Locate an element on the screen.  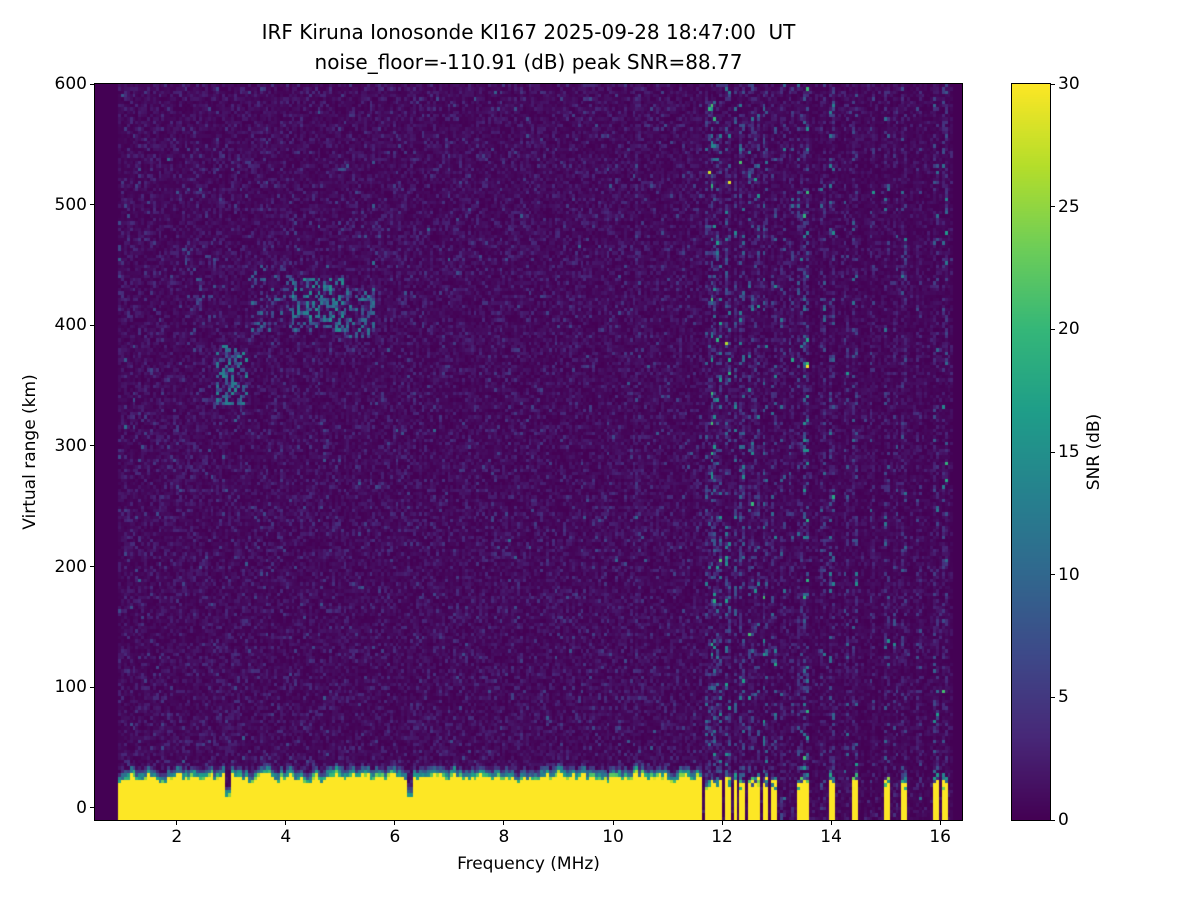
chart-subtitle: noise_floor=-110.91 (dB) peak SNR=88.77 is located at coordinates (528, 62).